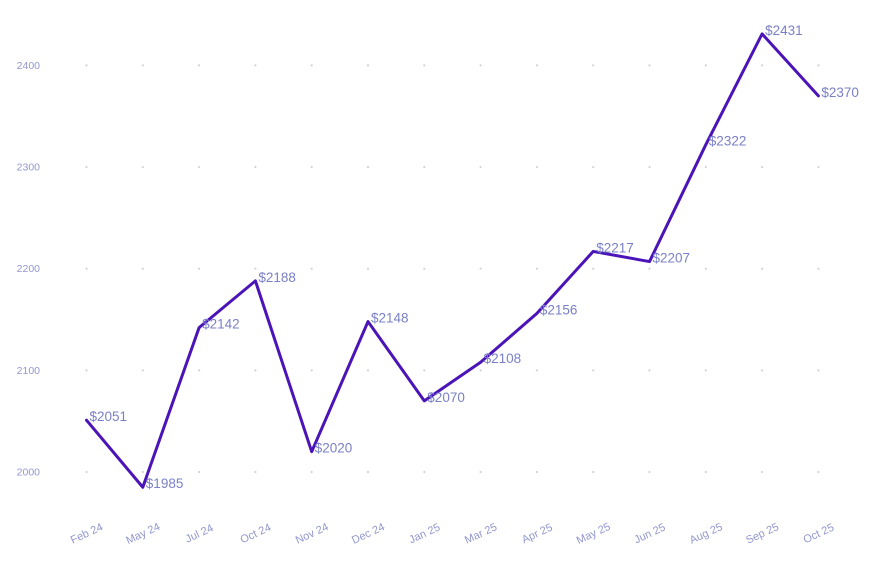 The height and width of the screenshot is (565, 873). What do you see at coordinates (200, 533) in the screenshot?
I see `x-tick-label: Jul 24` at bounding box center [200, 533].